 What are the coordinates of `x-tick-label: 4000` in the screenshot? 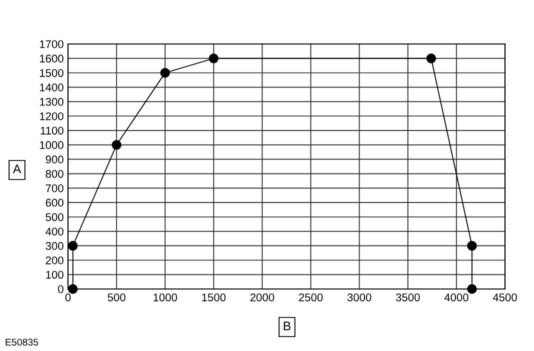 It's located at (456, 297).